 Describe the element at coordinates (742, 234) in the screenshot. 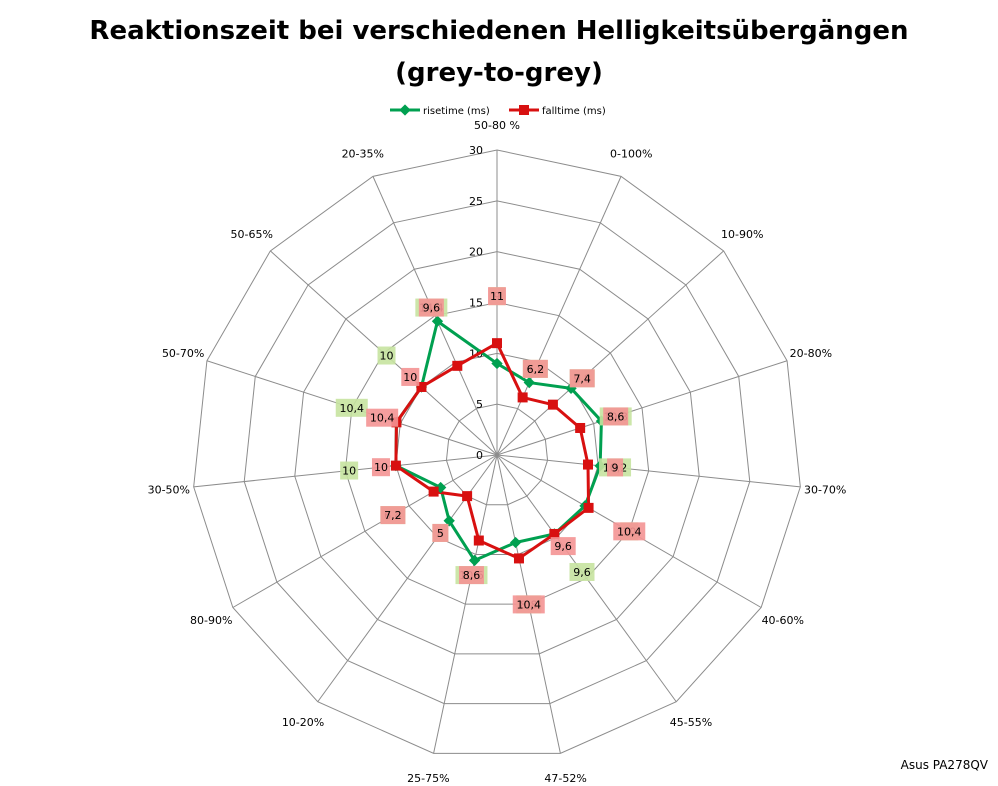

I see `category-label-2: 10-90%` at that location.